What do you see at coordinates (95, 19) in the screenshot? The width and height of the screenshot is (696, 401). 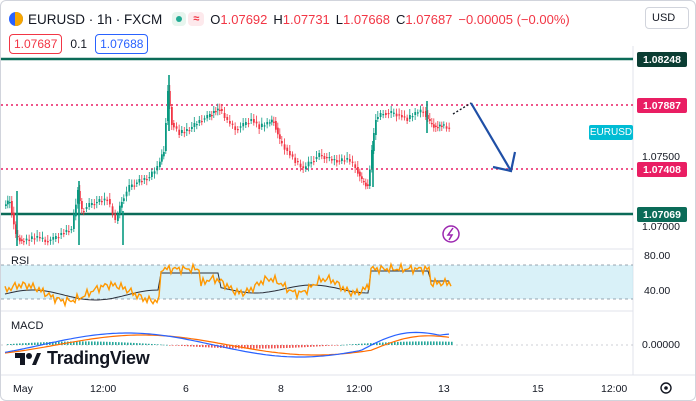 I see `symbol-title: EURUSD · 1h · FXCM` at bounding box center [95, 19].